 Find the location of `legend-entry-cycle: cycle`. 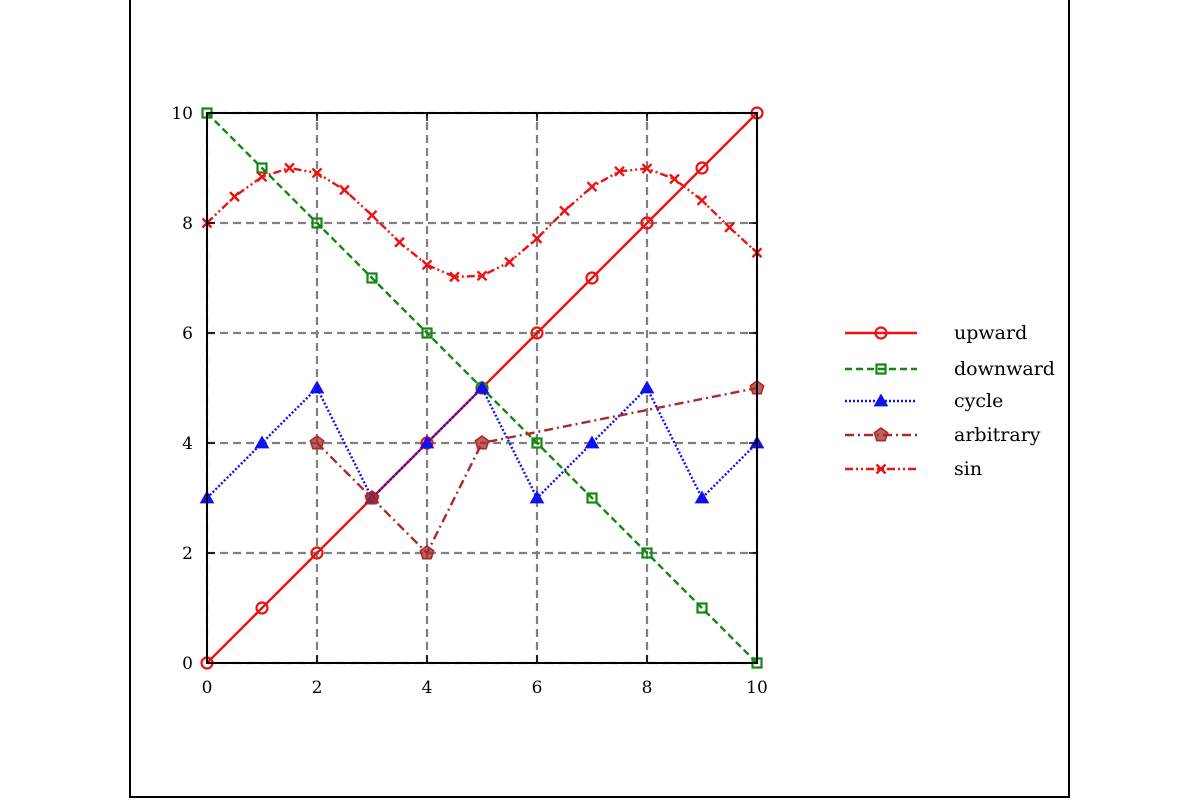

legend-entry-cycle: cycle is located at coordinates (924, 401).